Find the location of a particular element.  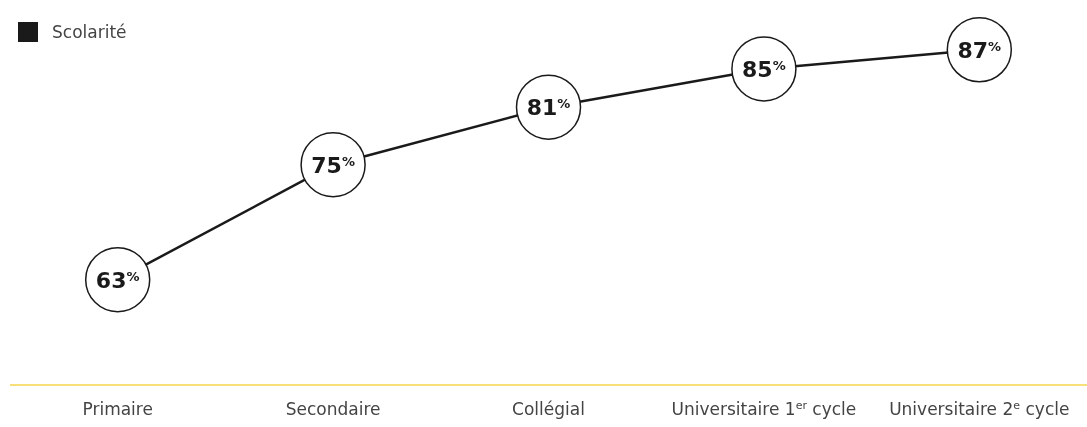

data-label: 63$^{%}$ is located at coordinates (117, 280).